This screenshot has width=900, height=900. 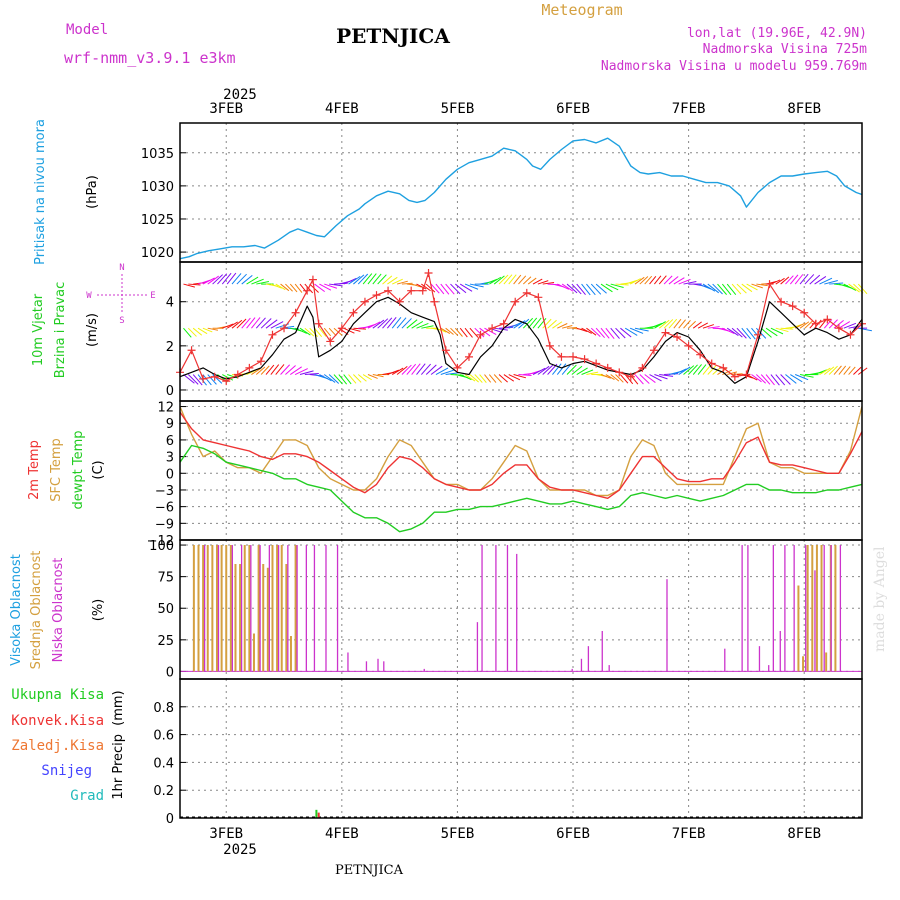 What do you see at coordinates (157, 220) in the screenshot?
I see `ytick-label-pressure-1025: 1025` at bounding box center [157, 220].